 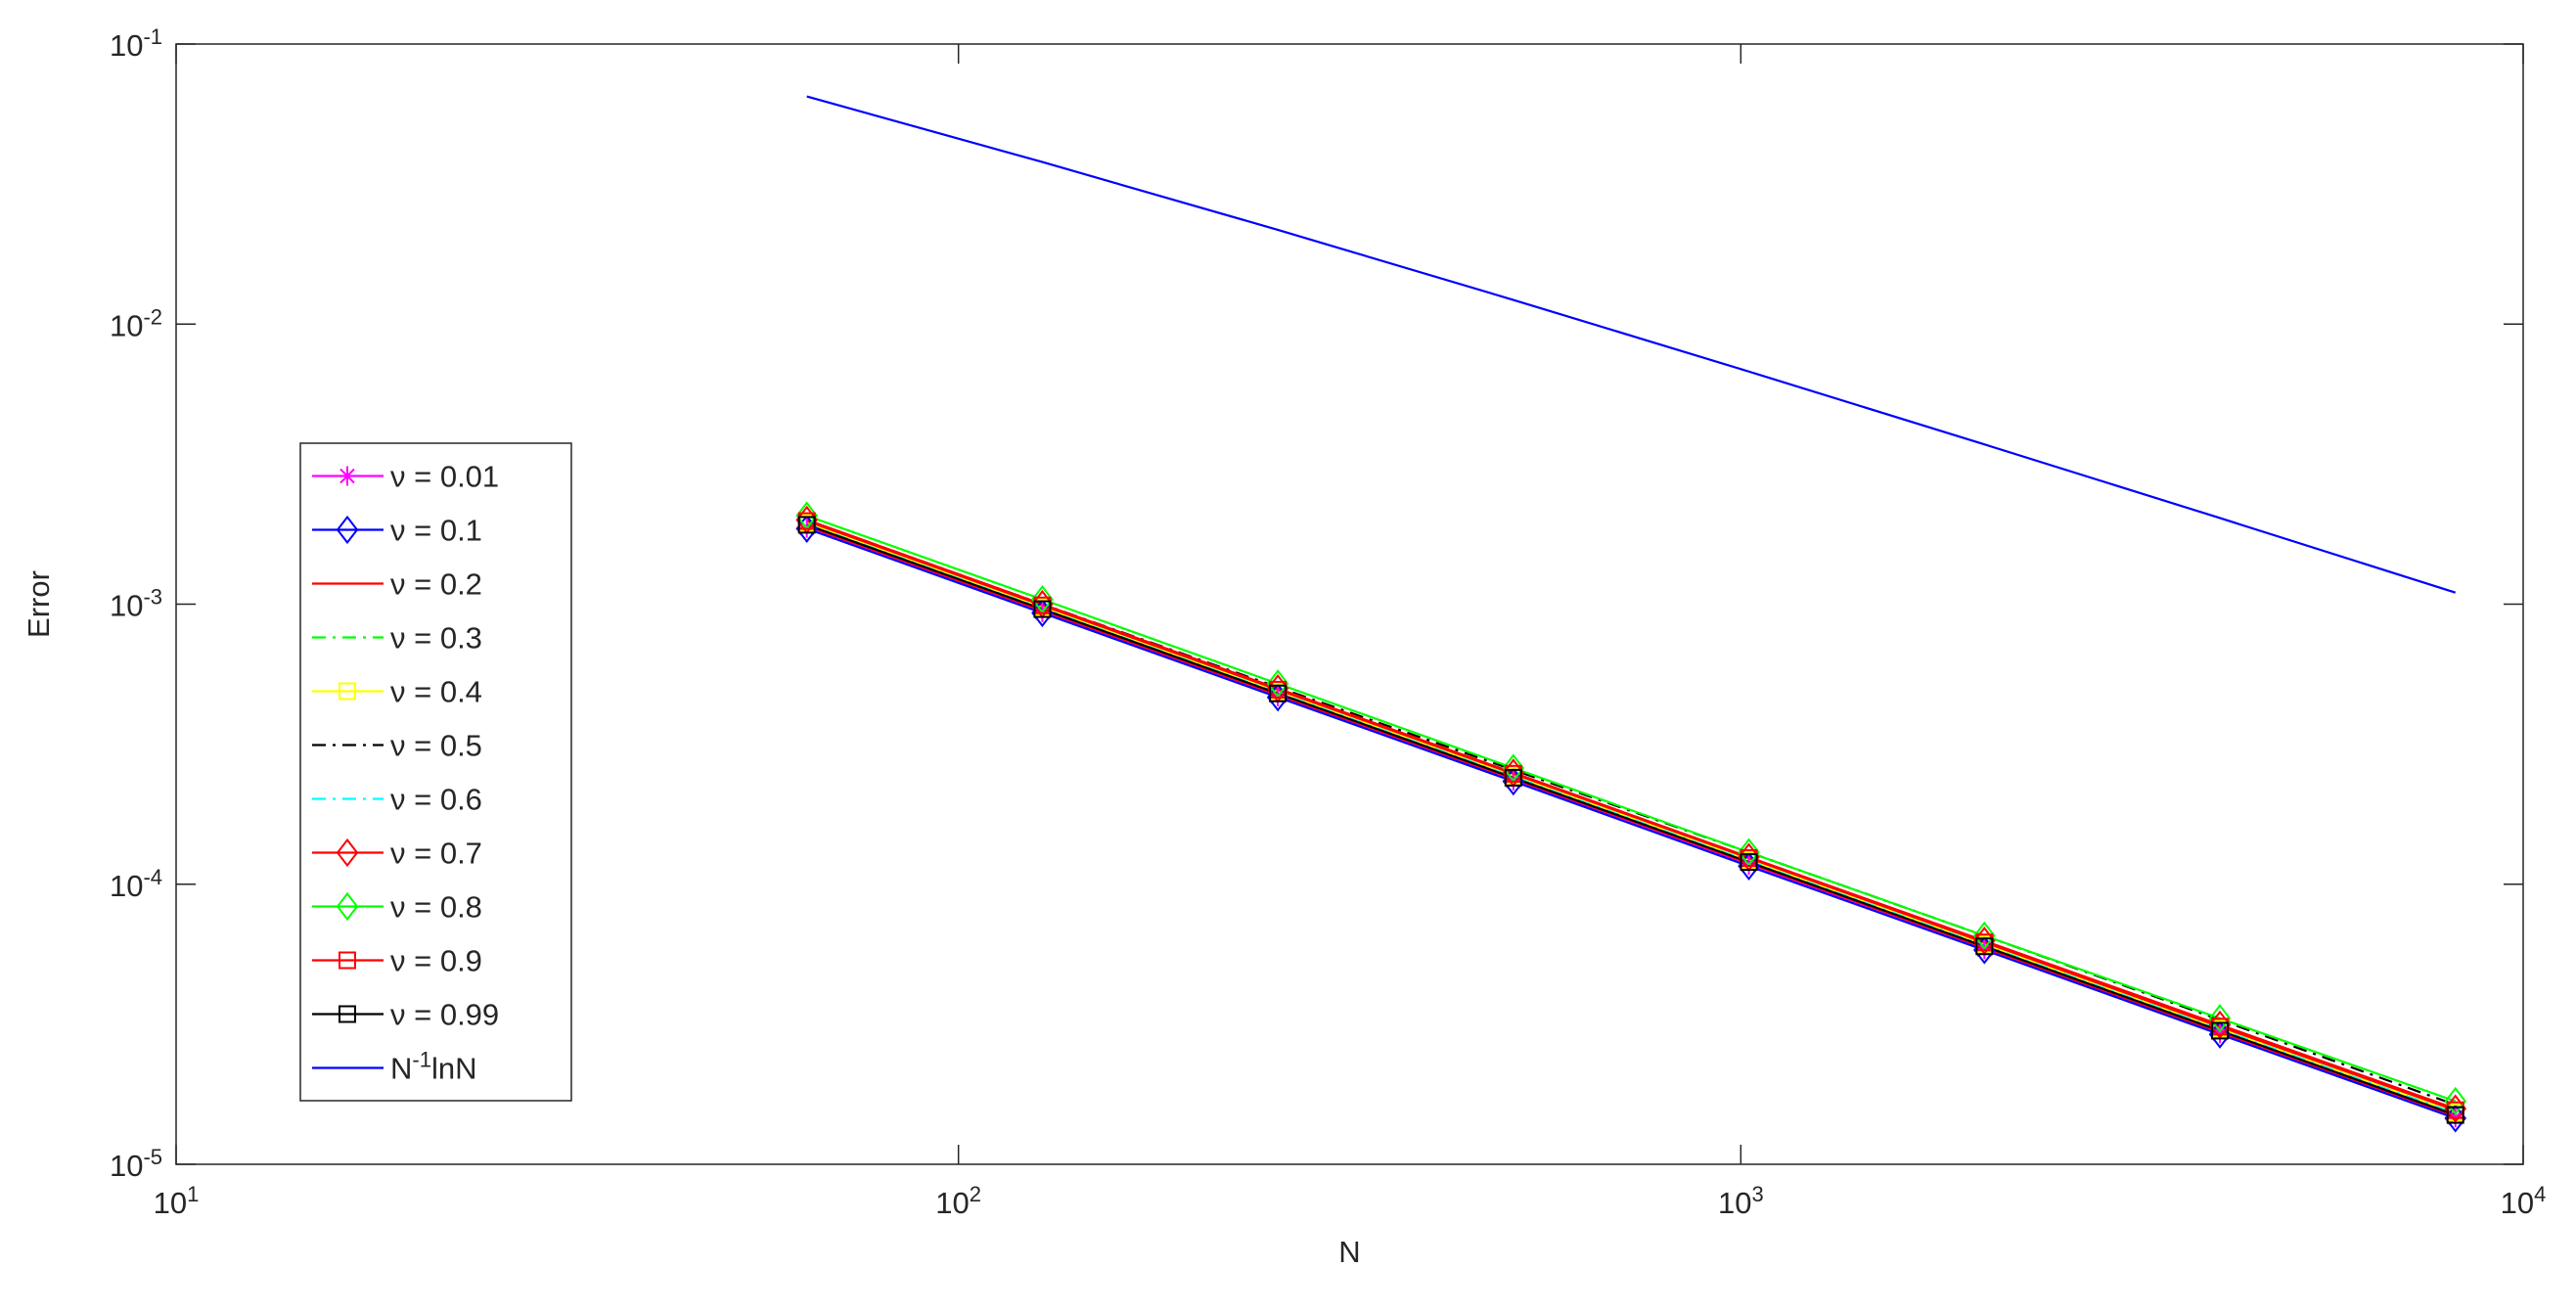 What do you see at coordinates (436, 907) in the screenshot?
I see `legend-label: ν = 0.8` at bounding box center [436, 907].